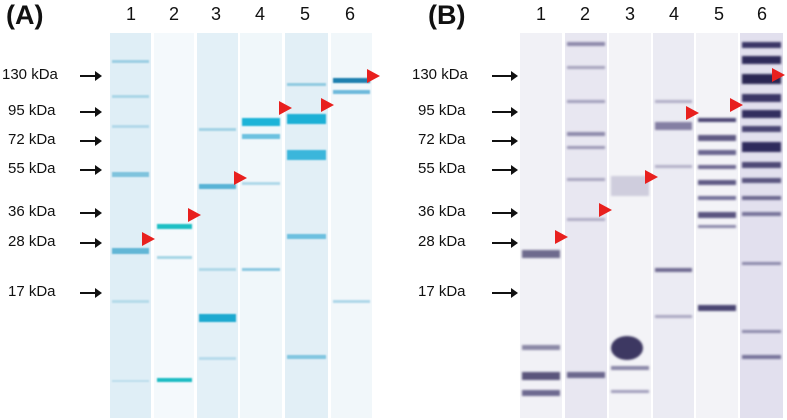 This screenshot has width=787, height=420. Describe the element at coordinates (440, 74) in the screenshot. I see `panel-b-marker-130: 130 kDa` at that location.